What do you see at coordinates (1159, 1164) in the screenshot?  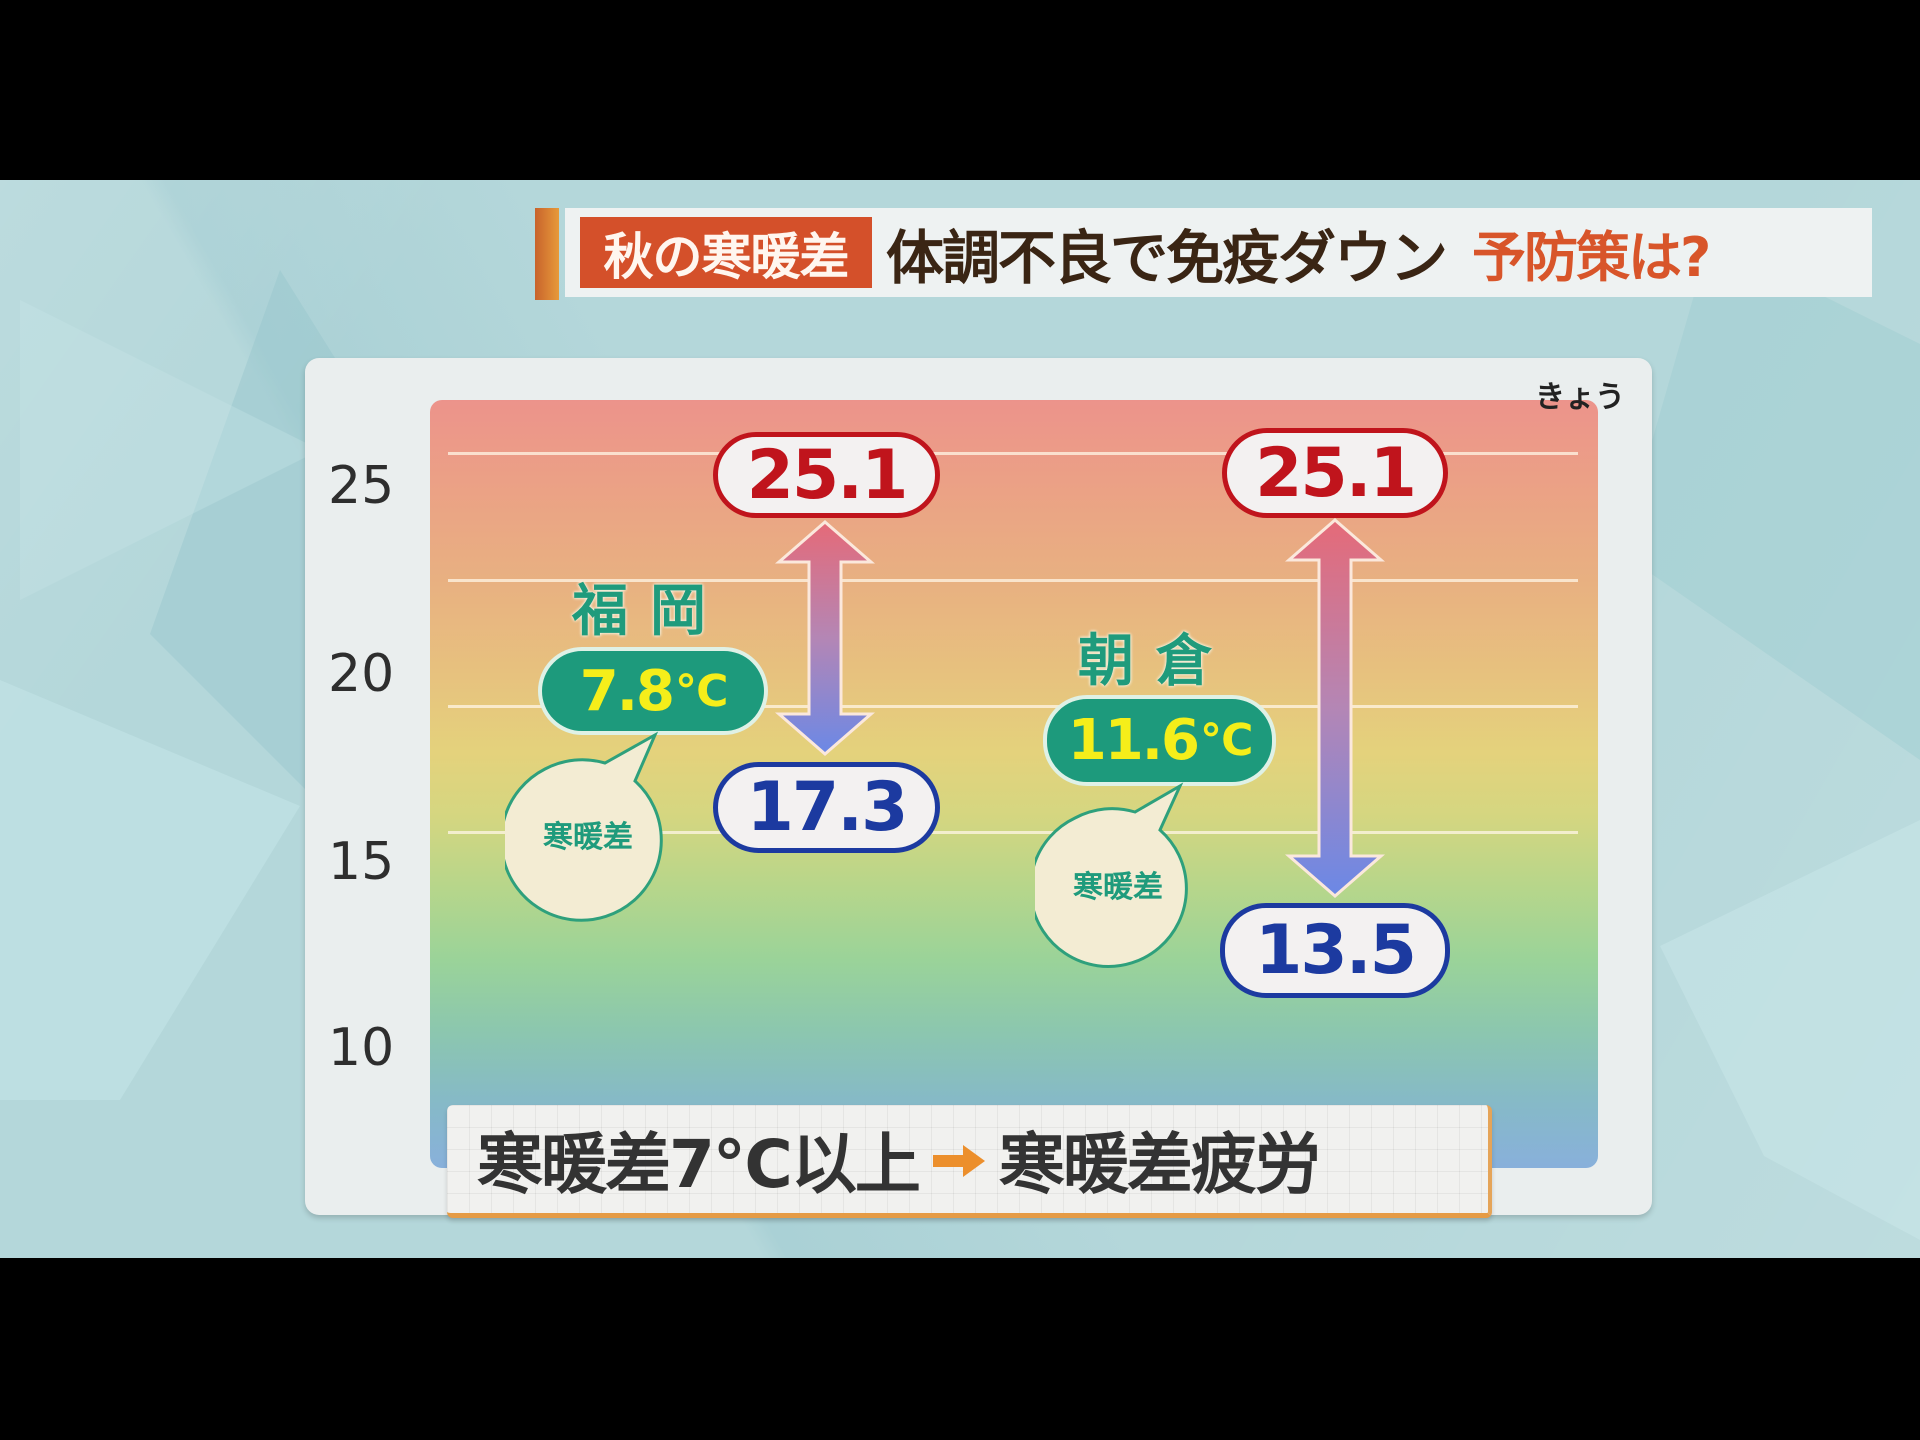 I see `caption-result: 寒暖差疲労` at bounding box center [1159, 1164].